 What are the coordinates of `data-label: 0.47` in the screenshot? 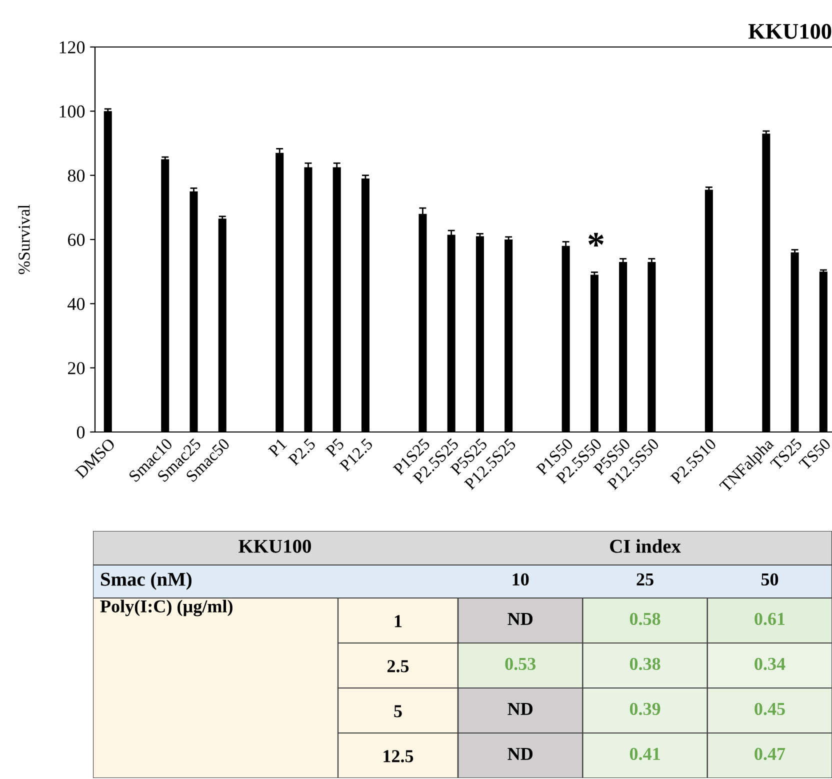 It's located at (770, 754).